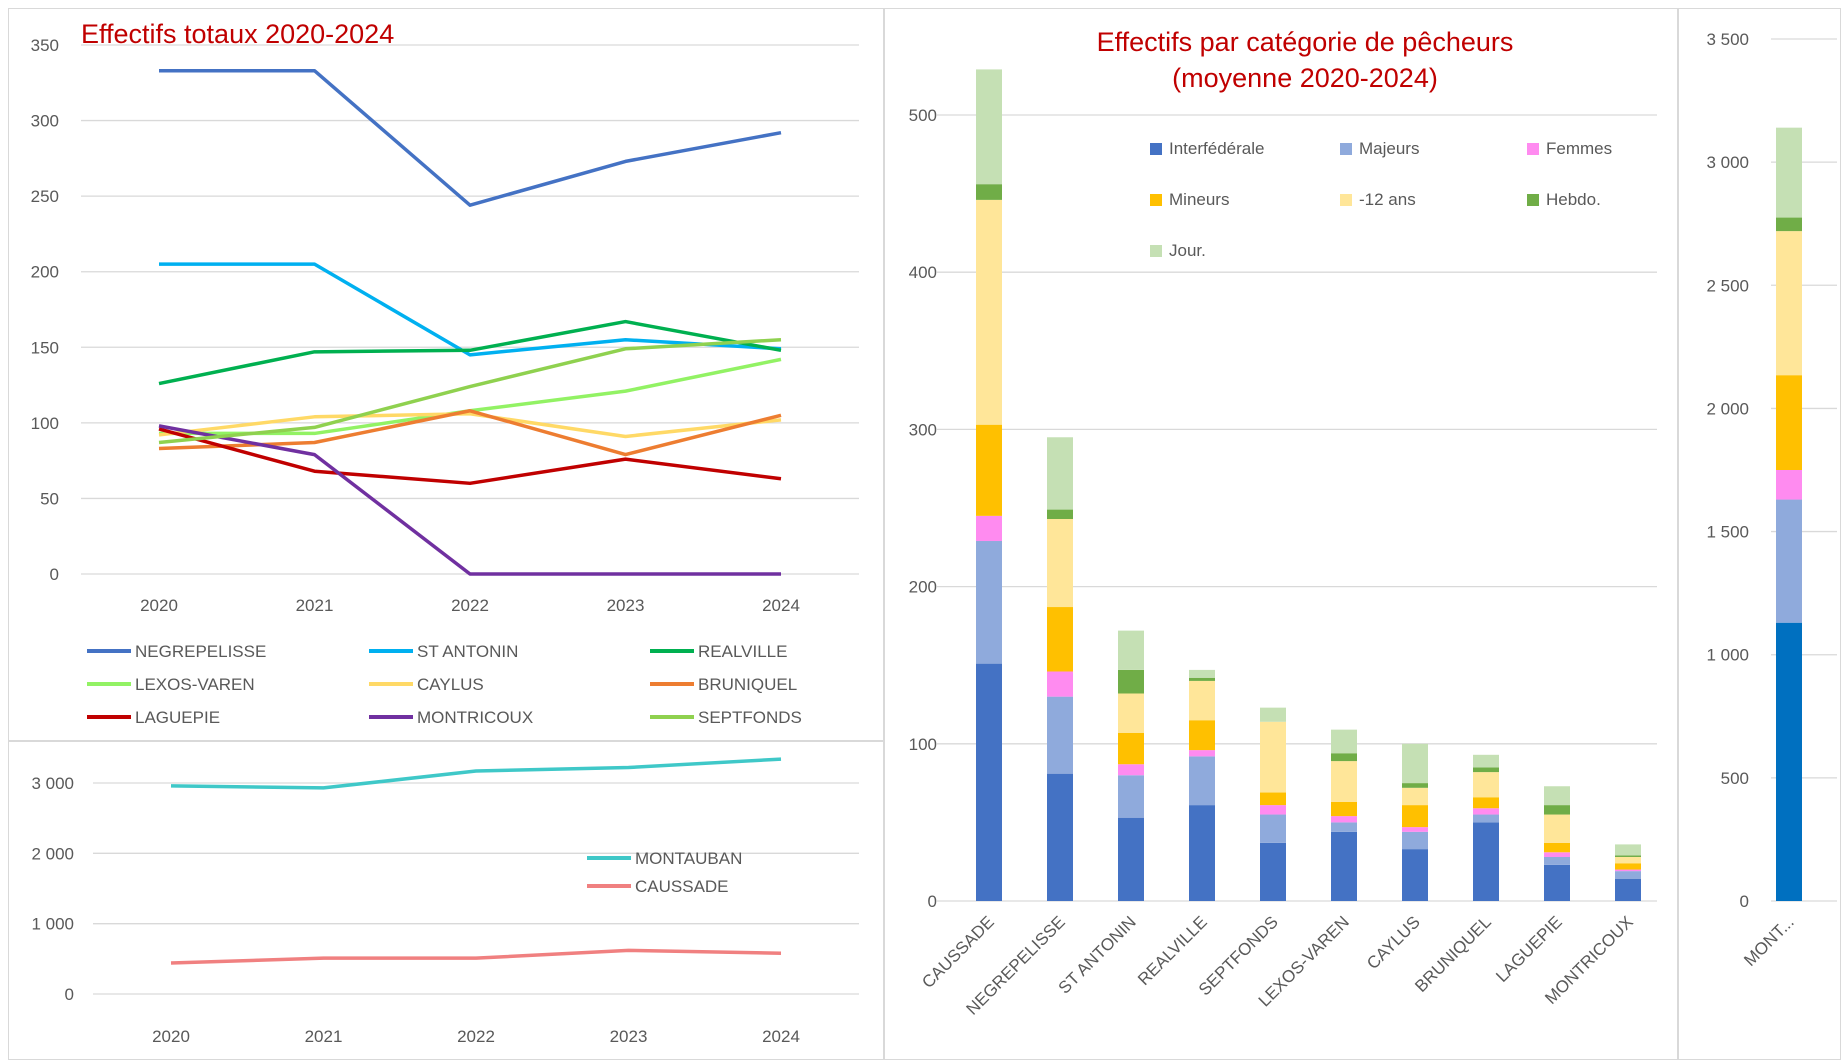  What do you see at coordinates (1727, 655) in the screenshot?
I see `montauban-y-tick-label: 1 000` at bounding box center [1727, 655].